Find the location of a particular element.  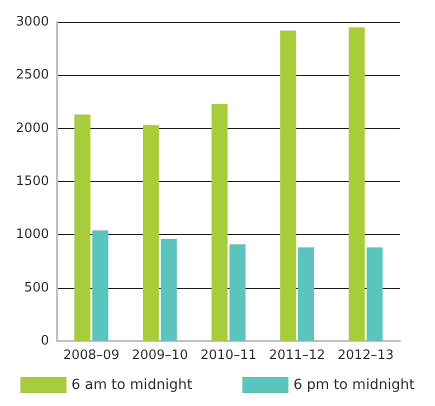

x-tick-label: 2012–13 is located at coordinates (366, 355).